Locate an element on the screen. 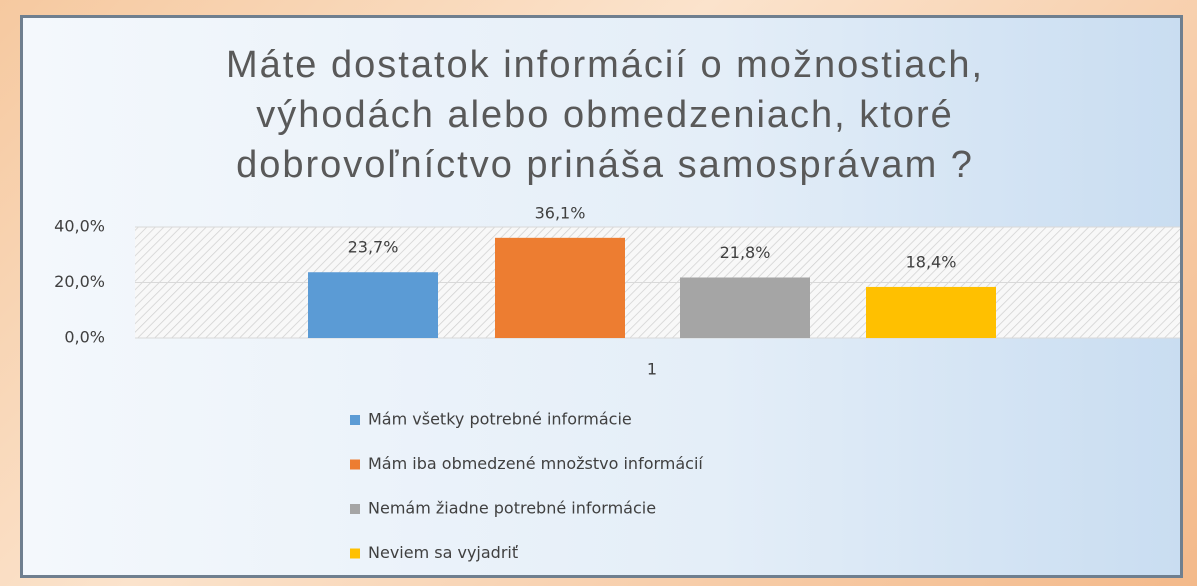 The height and width of the screenshot is (586, 1197). data-label: 21,8% is located at coordinates (745, 252).